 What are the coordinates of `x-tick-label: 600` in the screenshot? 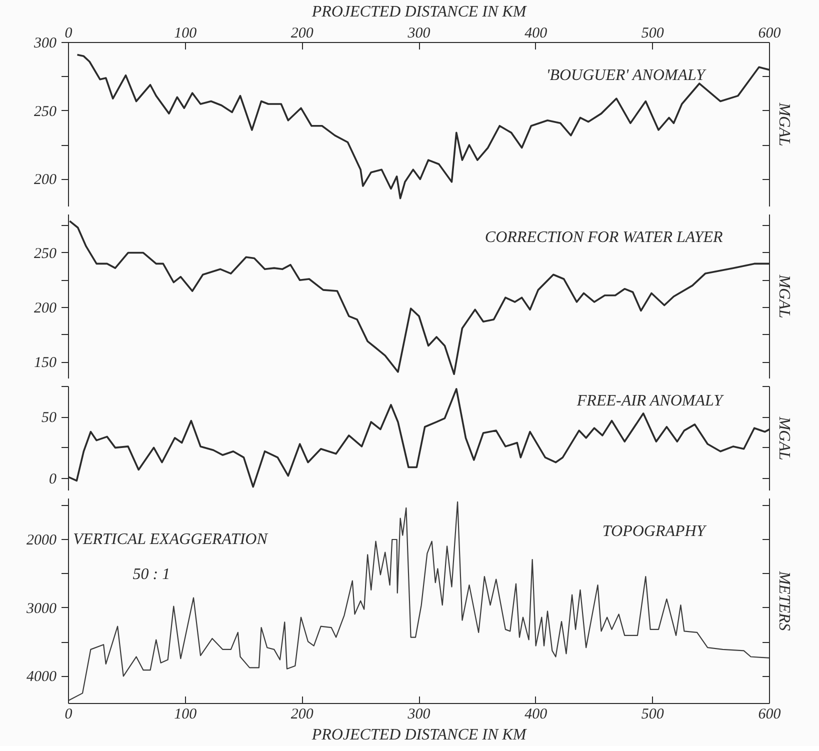 It's located at (770, 714).